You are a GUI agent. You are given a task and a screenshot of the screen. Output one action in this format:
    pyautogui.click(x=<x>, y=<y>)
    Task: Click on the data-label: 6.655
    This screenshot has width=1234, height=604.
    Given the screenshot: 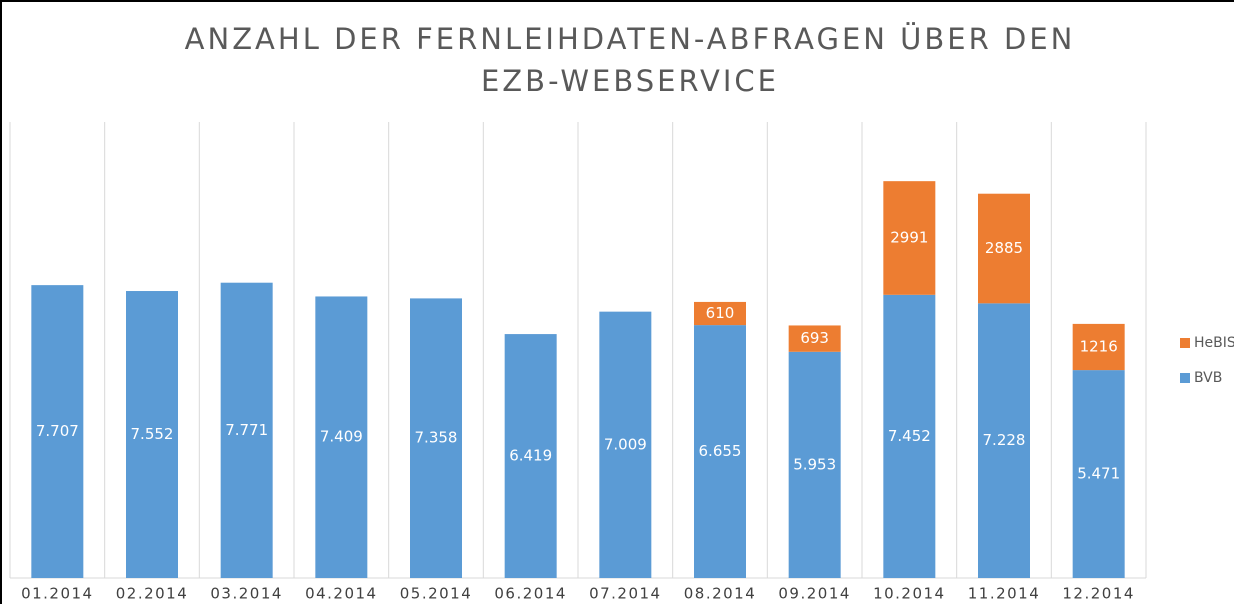 What is the action you would take?
    pyautogui.click(x=720, y=451)
    